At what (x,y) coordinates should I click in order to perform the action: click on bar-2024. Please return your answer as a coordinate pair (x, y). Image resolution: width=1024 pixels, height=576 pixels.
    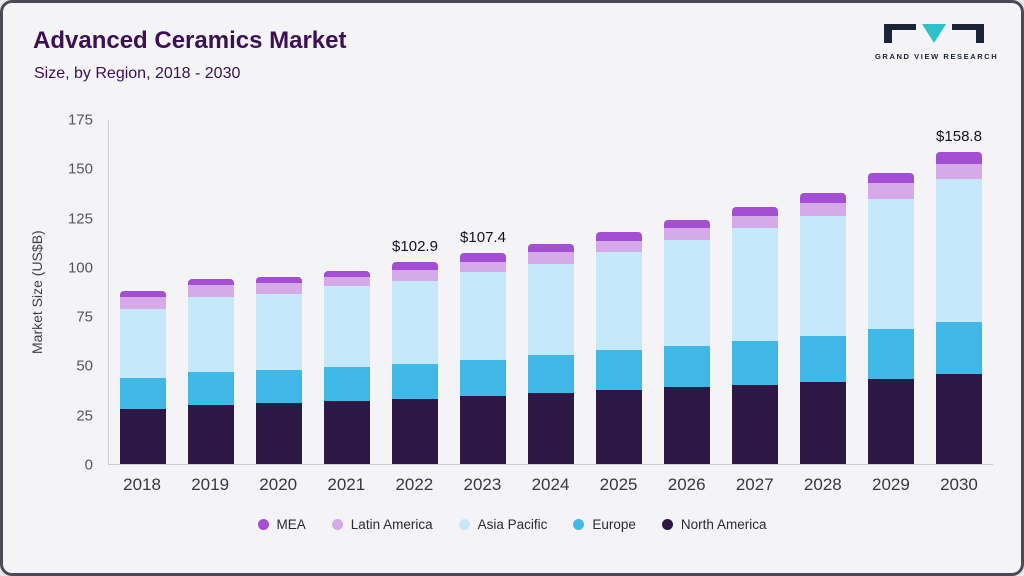
    Looking at the image, I should click on (551, 292).